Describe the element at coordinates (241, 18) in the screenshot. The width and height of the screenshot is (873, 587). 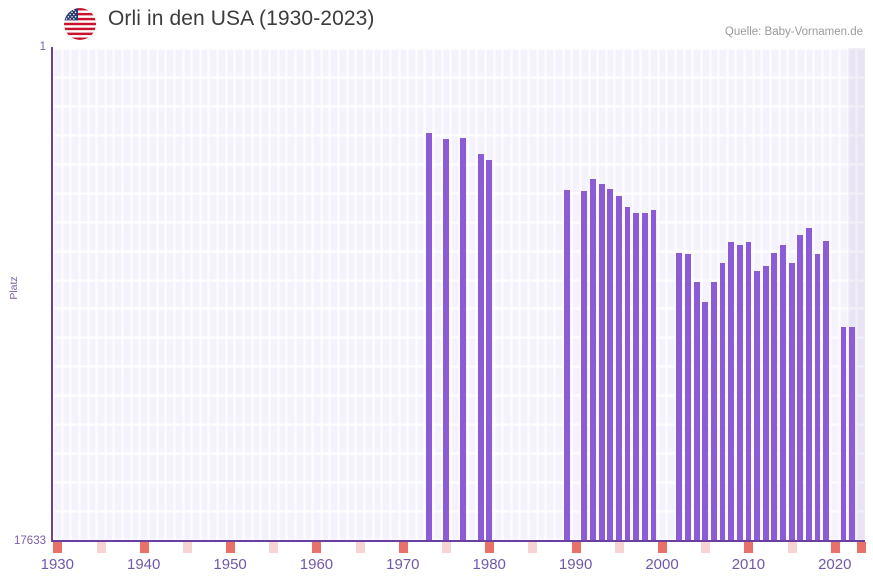
I see `chart-title: Orli in den USA (1930-2023)` at that location.